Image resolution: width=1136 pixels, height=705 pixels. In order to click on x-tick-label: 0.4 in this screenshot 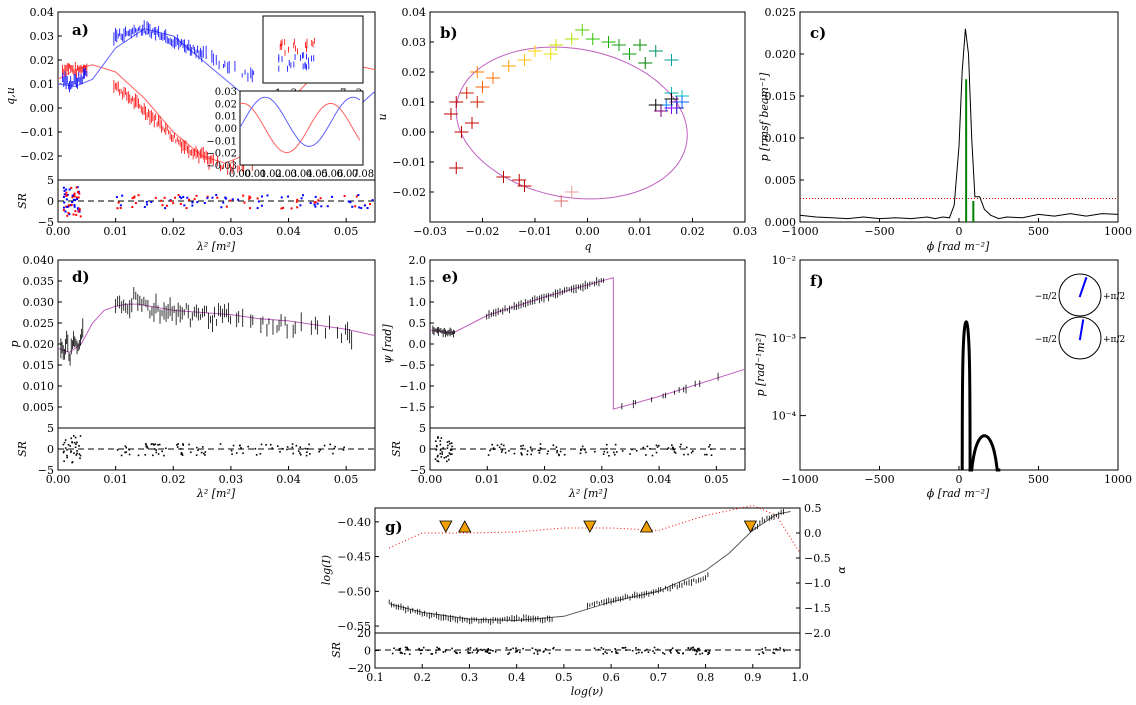, I will do `click(517, 677)`.